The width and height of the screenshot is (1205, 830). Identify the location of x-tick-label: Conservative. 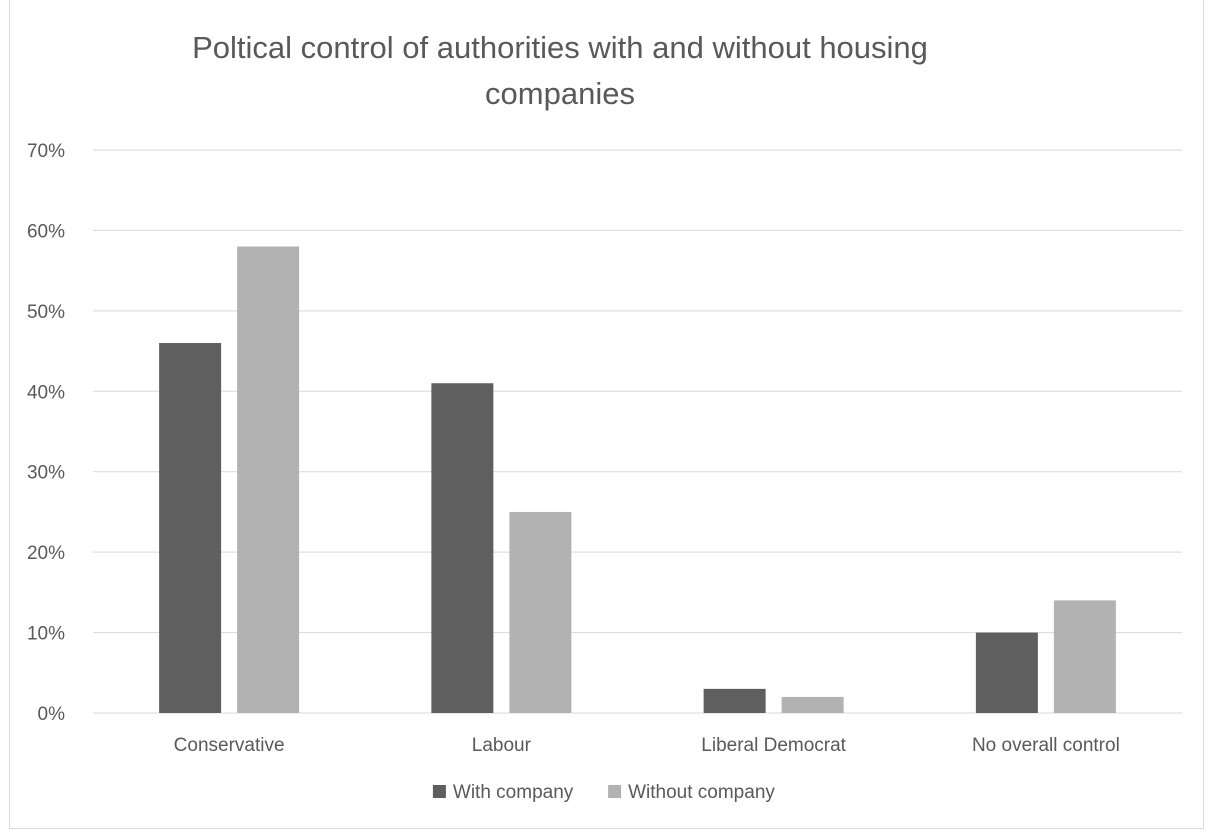
(229, 745).